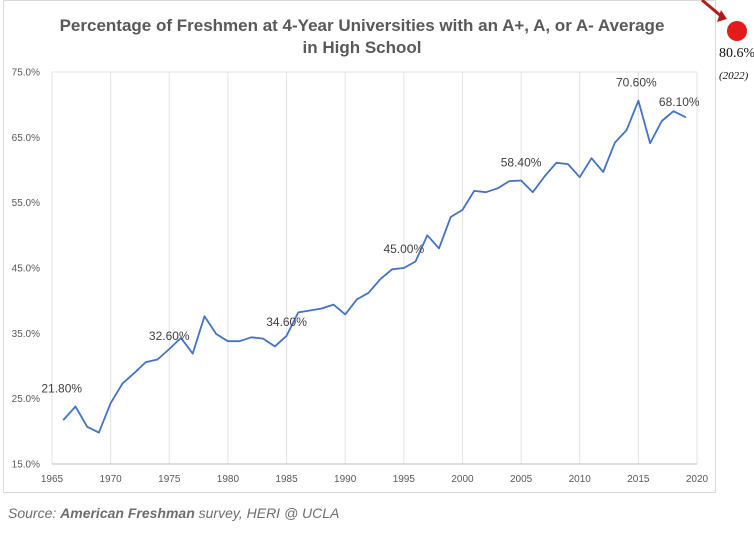 Image resolution: width=754 pixels, height=538 pixels. I want to click on callout-marker-icon, so click(737, 31).